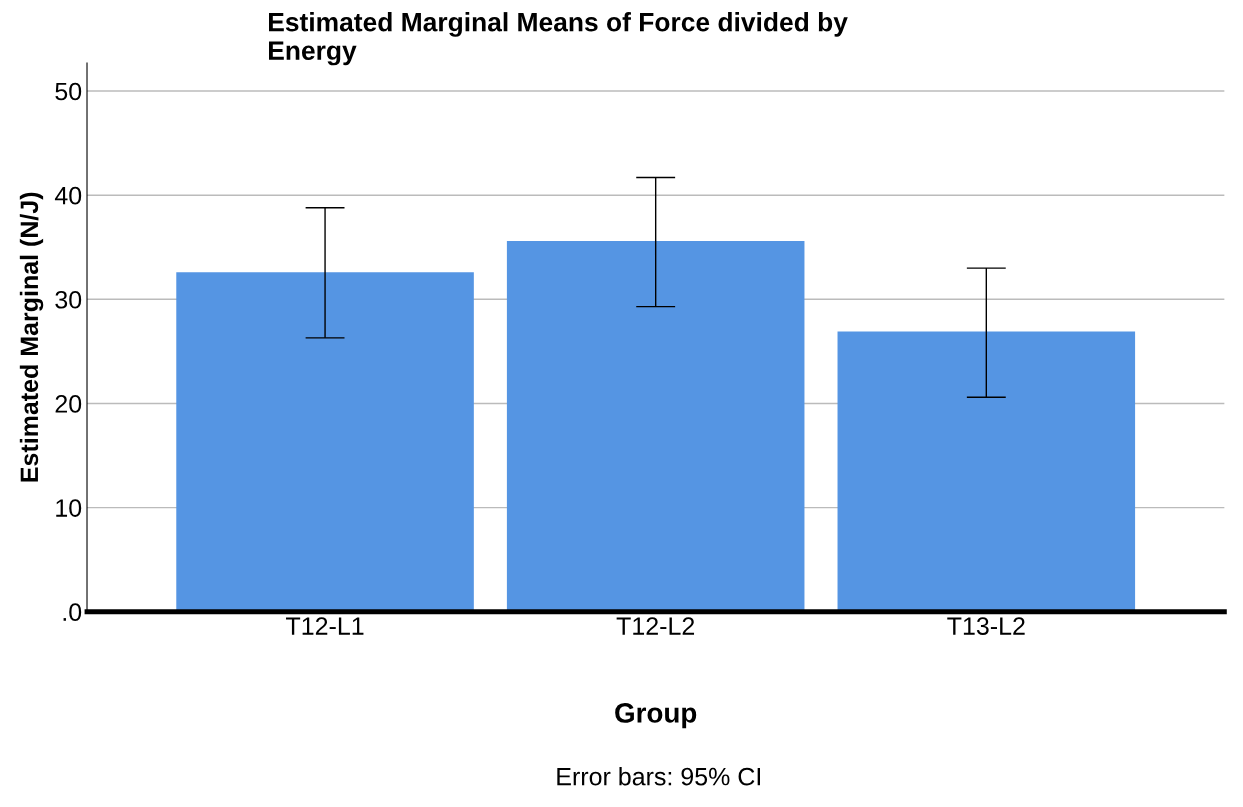  What do you see at coordinates (72, 612) in the screenshot?
I see `y-tick-label: .0` at bounding box center [72, 612].